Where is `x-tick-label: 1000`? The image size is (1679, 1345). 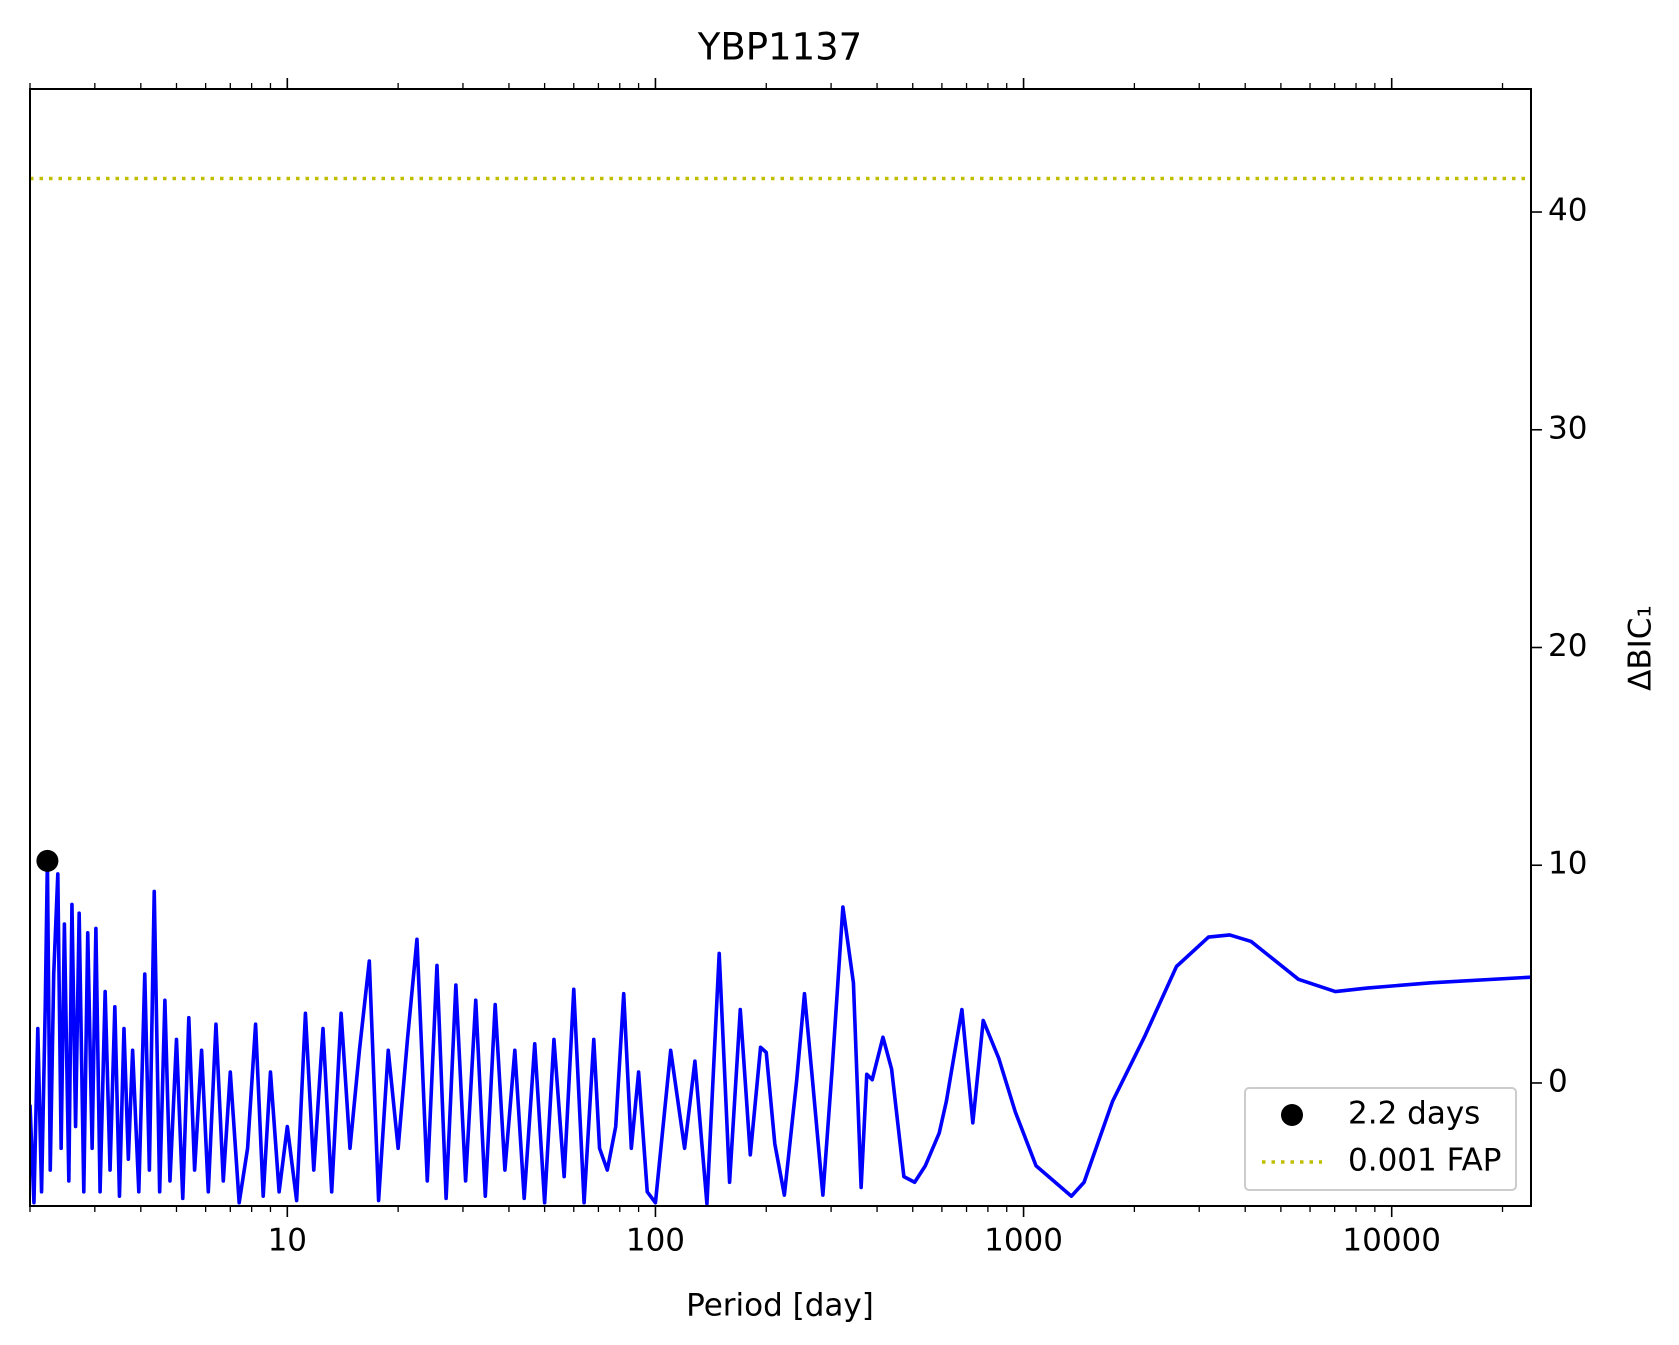
x-tick-label: 1000 is located at coordinates (1023, 1241).